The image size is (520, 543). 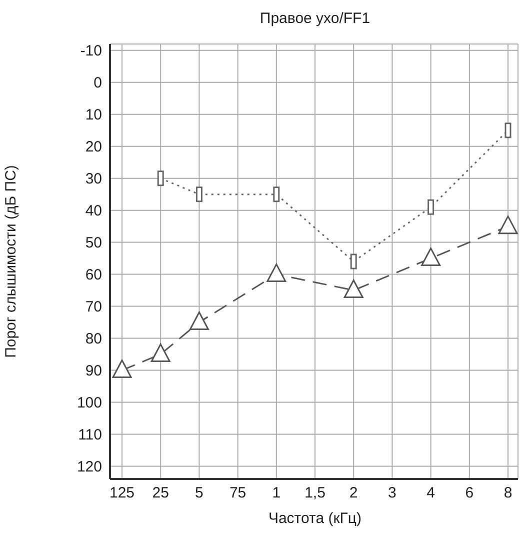 What do you see at coordinates (89, 467) in the screenshot?
I see `y-tick-label: 120` at bounding box center [89, 467].